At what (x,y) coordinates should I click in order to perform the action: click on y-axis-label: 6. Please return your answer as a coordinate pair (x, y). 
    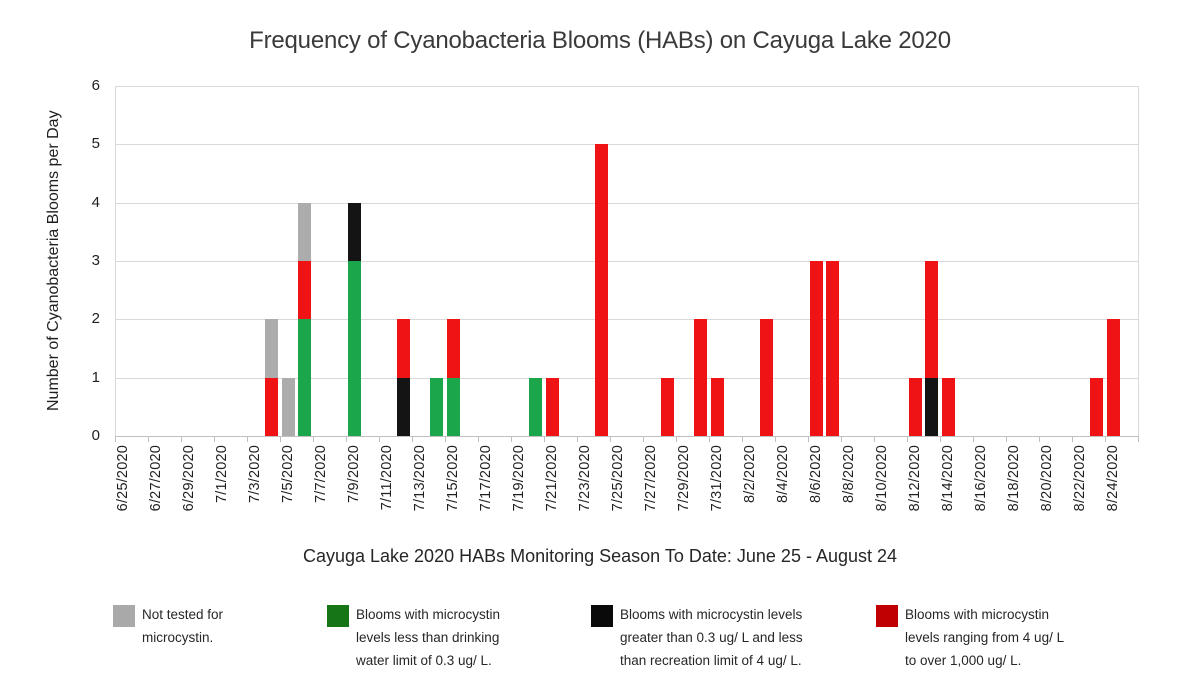
    Looking at the image, I should click on (95, 85).